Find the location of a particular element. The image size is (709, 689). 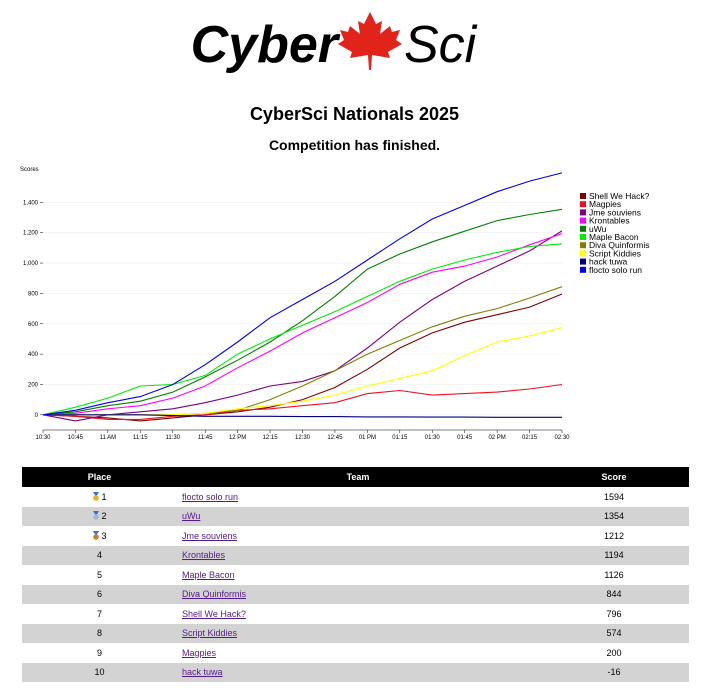

scoreboard-header-row: Place Team Score is located at coordinates (355, 477).